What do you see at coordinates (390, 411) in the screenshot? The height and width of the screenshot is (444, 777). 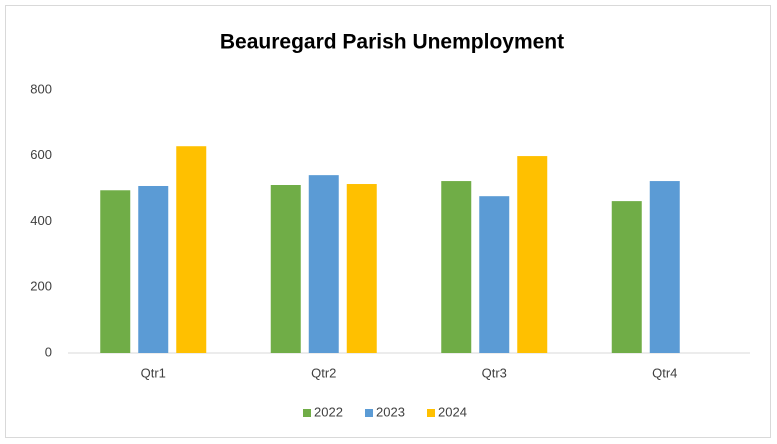 I see `legend-label: 2023` at bounding box center [390, 411].